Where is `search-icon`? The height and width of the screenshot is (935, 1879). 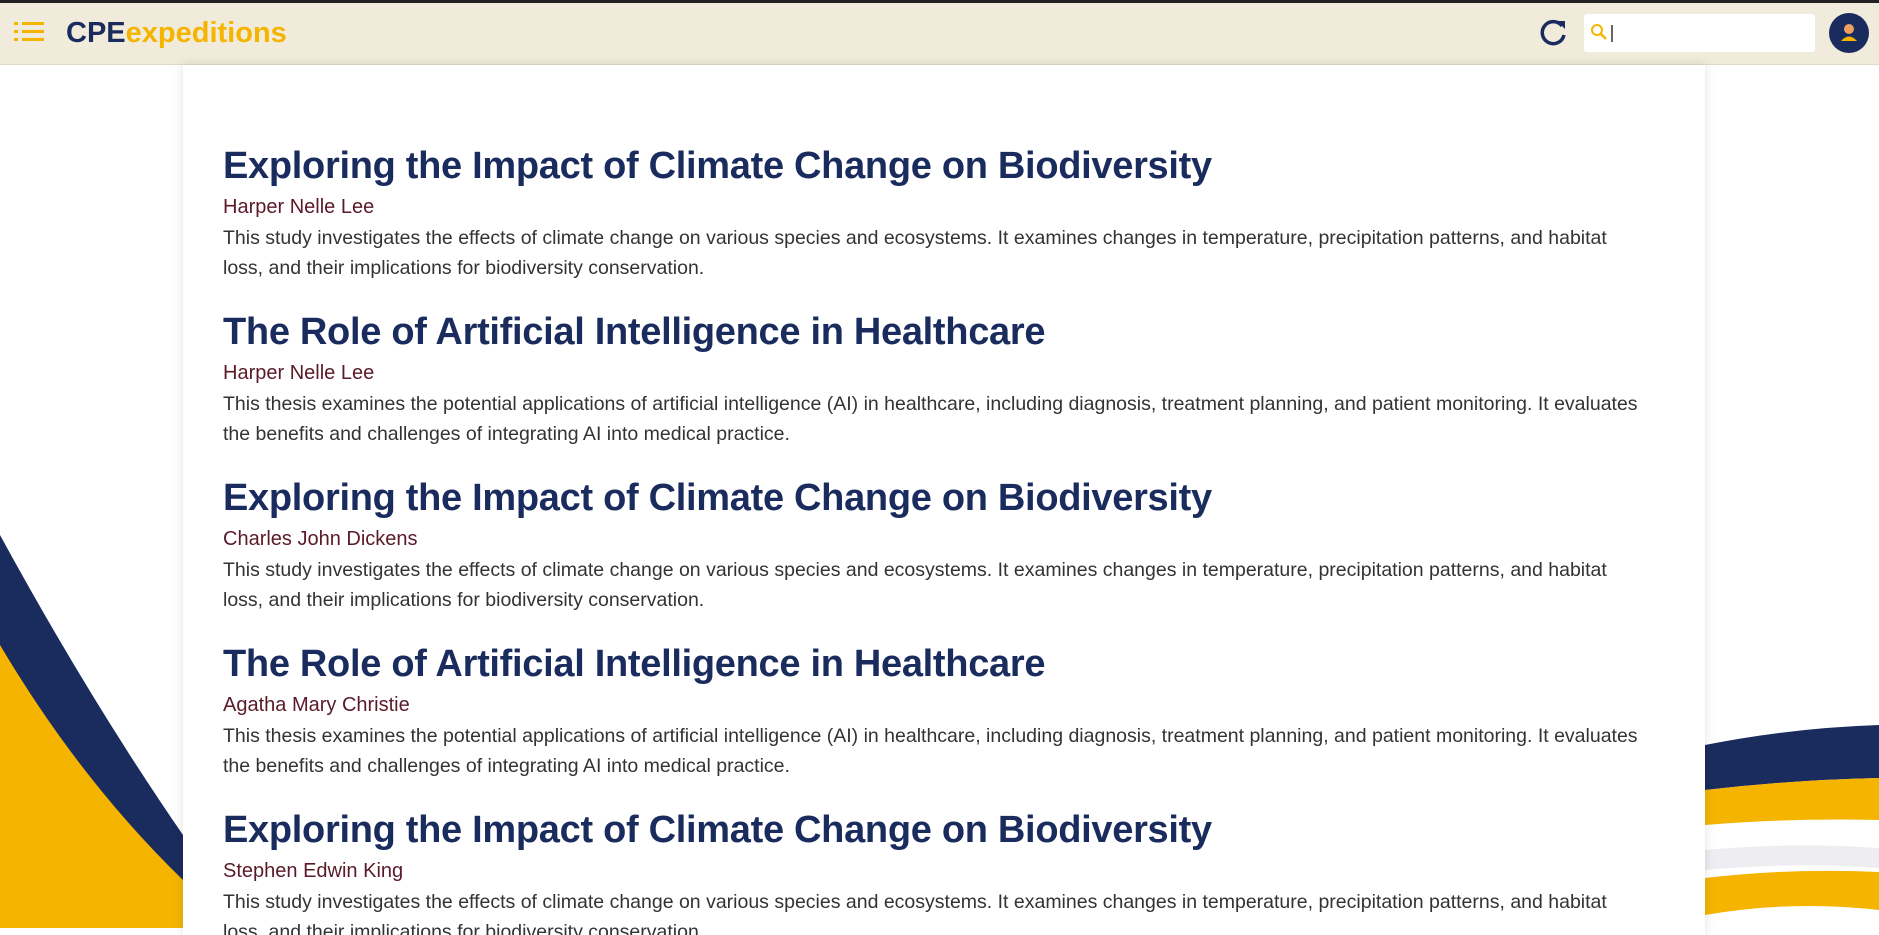 search-icon is located at coordinates (1602, 33).